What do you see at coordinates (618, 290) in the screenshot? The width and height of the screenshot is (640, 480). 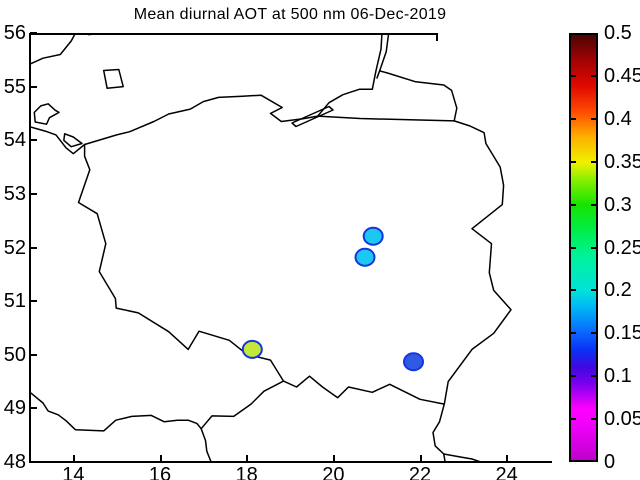 I see `colorbar-tick-label: 0.2` at bounding box center [618, 290].